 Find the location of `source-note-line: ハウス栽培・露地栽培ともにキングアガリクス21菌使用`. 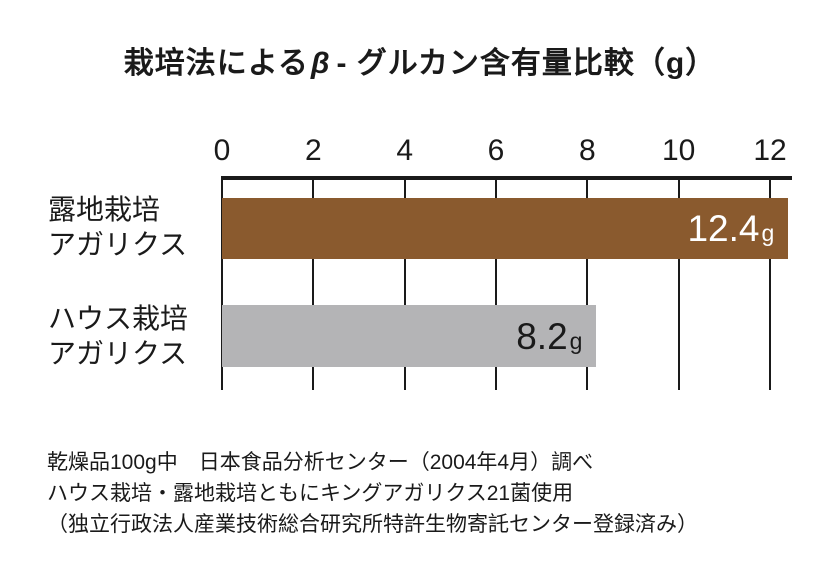

source-note-line: ハウス栽培・露地栽培ともにキングアガリクス21菌使用 is located at coordinates (310, 493).